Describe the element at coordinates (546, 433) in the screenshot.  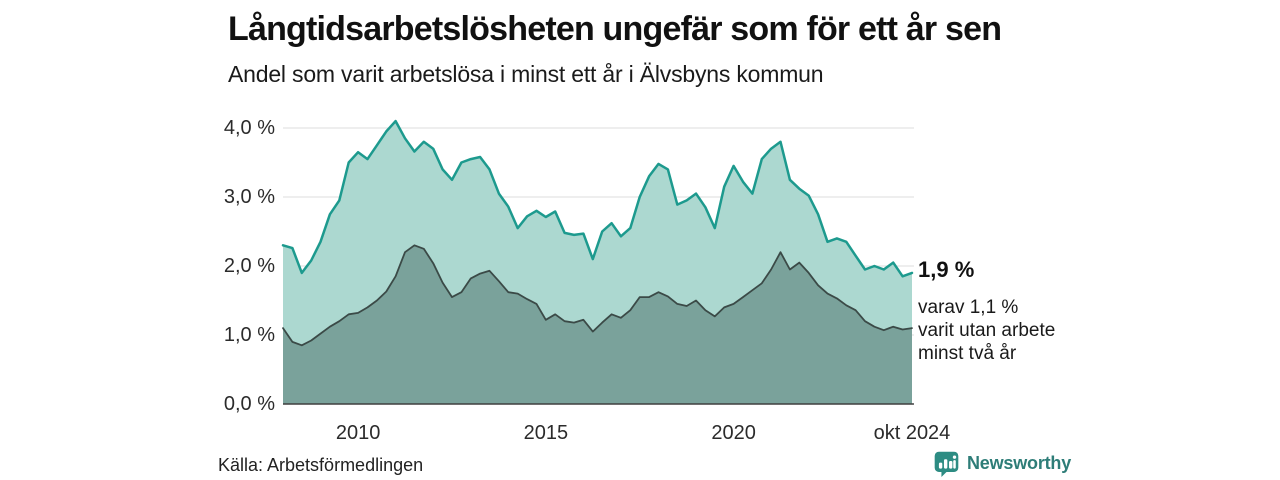
I see `x-tick-label: 2015` at that location.